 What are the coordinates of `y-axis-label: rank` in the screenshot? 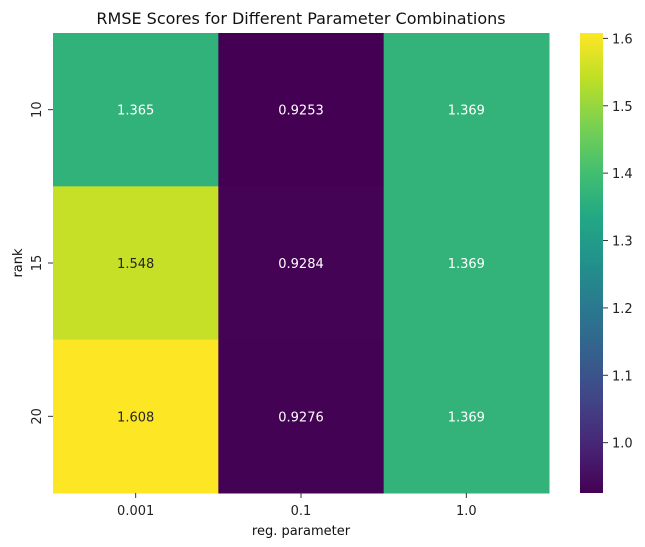 It's located at (18, 263).